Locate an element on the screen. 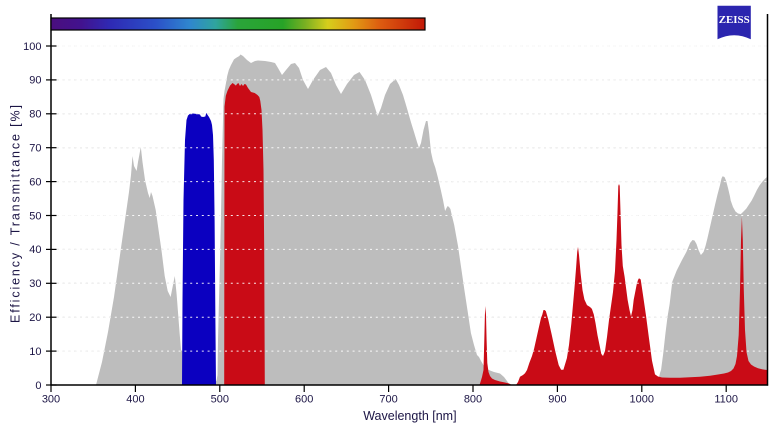 The width and height of the screenshot is (783, 426). svg-text: ZEISS is located at coordinates (734, 20).